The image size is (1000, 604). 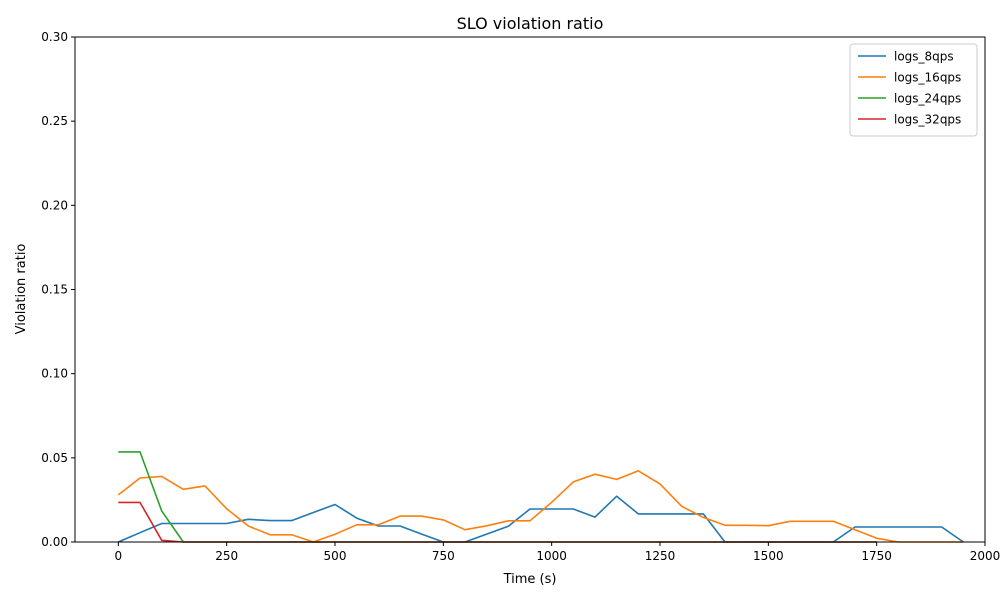 What do you see at coordinates (551, 556) in the screenshot?
I see `x-tick-label: 1000` at bounding box center [551, 556].